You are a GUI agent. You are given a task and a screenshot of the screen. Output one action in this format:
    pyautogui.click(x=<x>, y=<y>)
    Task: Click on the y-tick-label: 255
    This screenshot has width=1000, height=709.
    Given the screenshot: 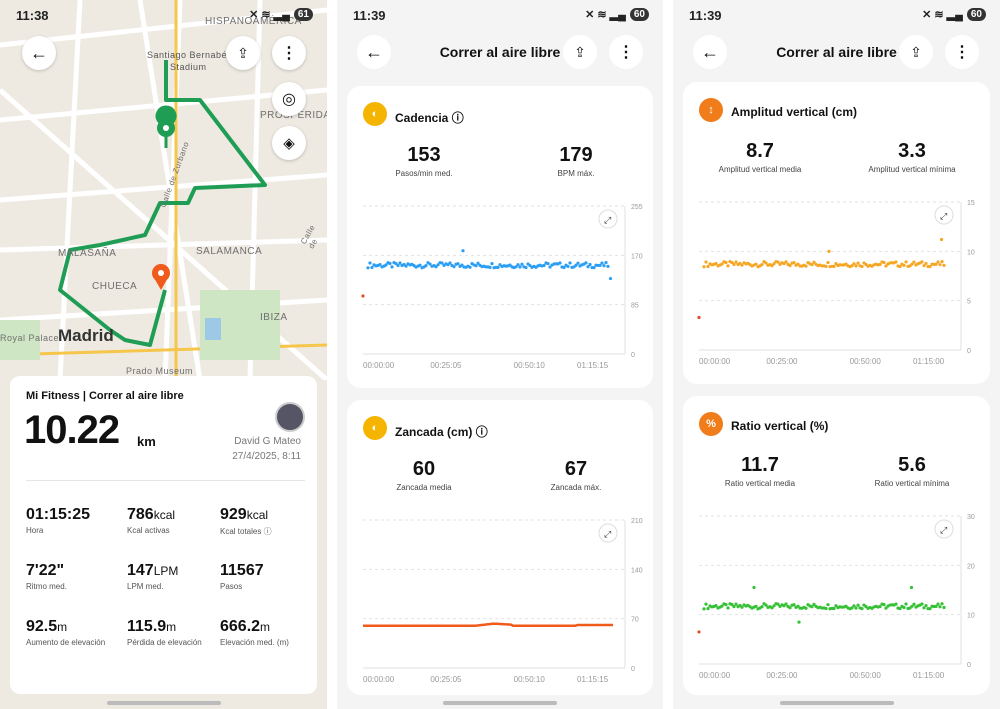 What is the action you would take?
    pyautogui.click(x=637, y=207)
    